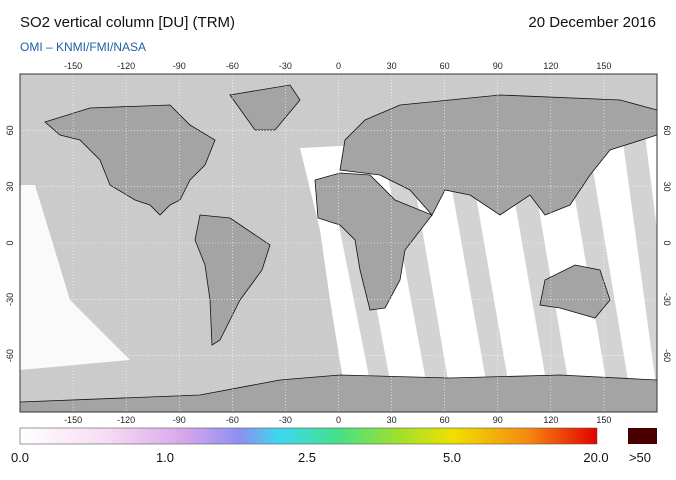 Image resolution: width=676 pixels, height=480 pixels. What do you see at coordinates (127, 22) in the screenshot?
I see `title: SO2 vertical column [DU] (TRM)` at bounding box center [127, 22].